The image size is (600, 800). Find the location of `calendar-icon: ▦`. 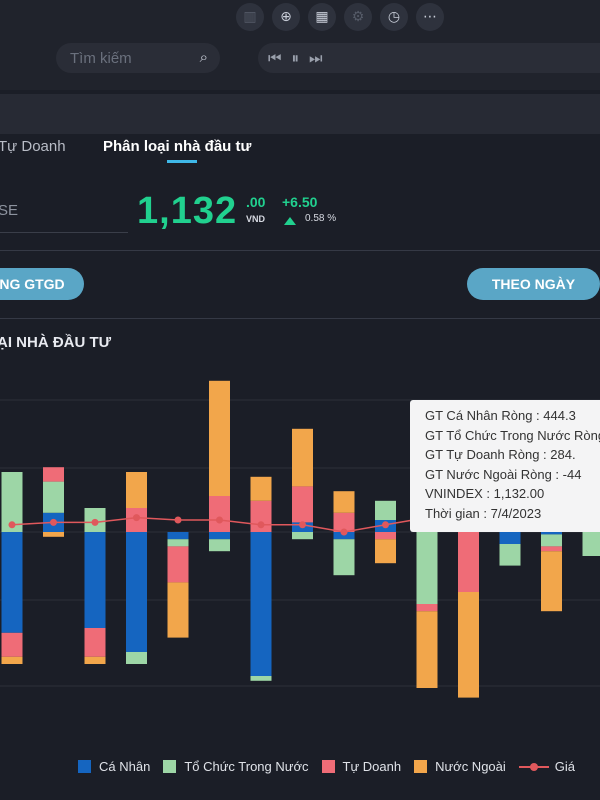

calendar-icon: ▦ is located at coordinates (322, 17).